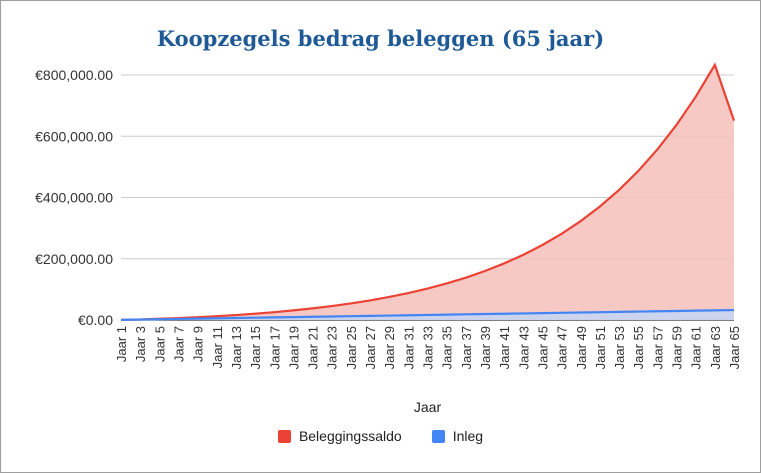  I want to click on x-tick-label: Jaar 13, so click(236, 347).